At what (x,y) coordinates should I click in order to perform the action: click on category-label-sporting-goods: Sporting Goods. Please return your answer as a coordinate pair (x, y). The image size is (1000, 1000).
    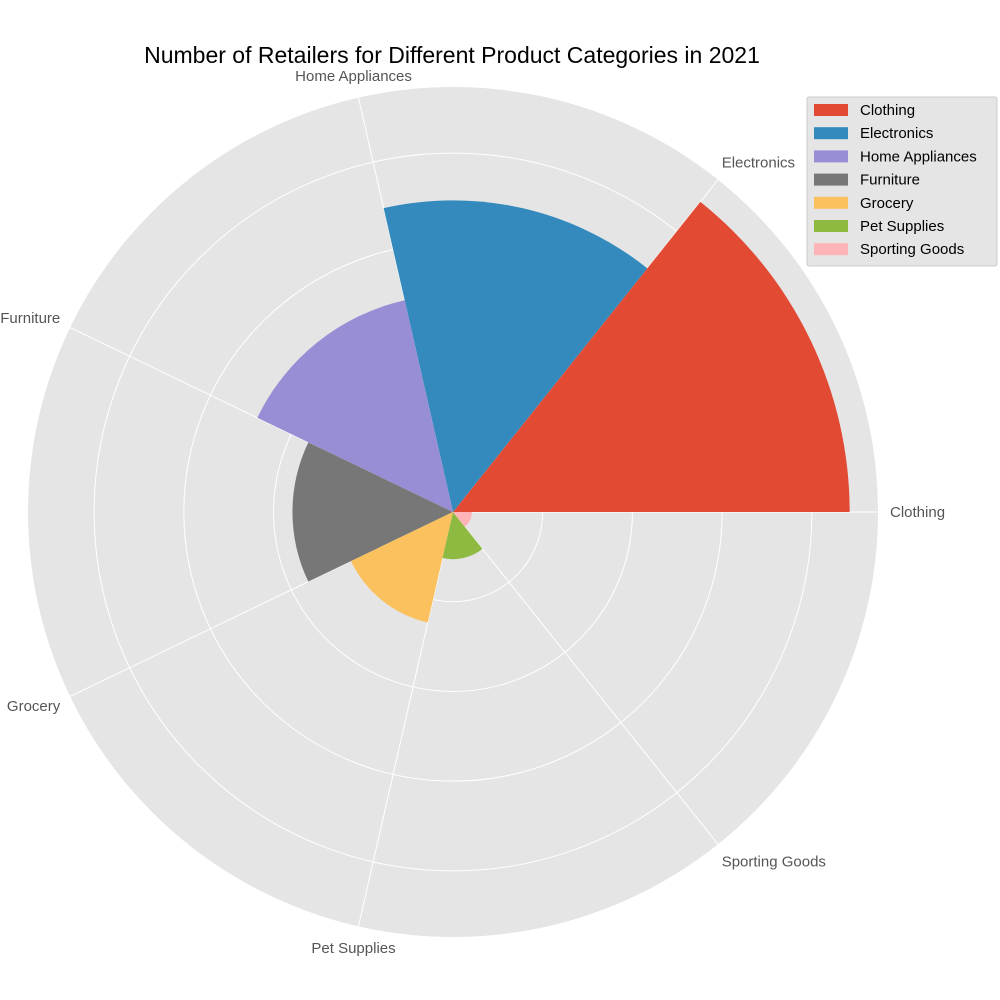
    Looking at the image, I should click on (774, 861).